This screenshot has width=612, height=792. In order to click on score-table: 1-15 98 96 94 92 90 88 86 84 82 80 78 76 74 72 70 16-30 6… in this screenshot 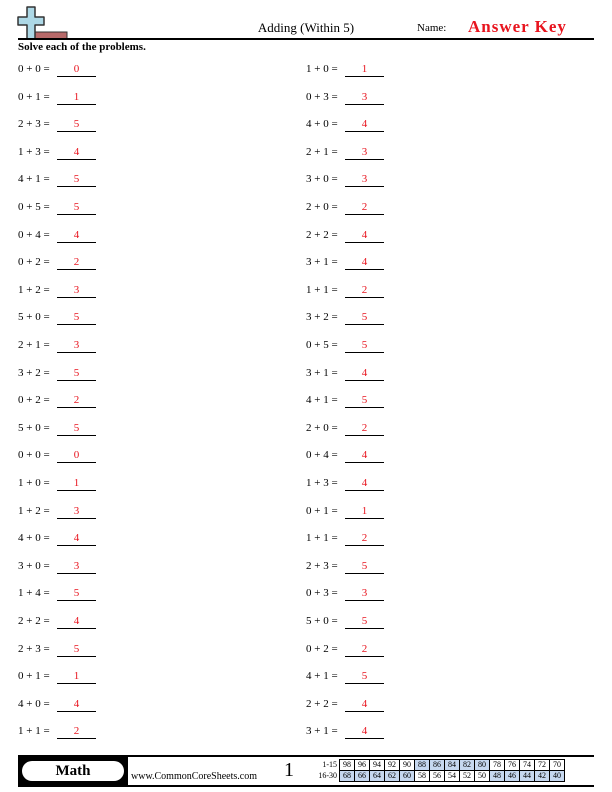, I will do `click(439, 770)`.